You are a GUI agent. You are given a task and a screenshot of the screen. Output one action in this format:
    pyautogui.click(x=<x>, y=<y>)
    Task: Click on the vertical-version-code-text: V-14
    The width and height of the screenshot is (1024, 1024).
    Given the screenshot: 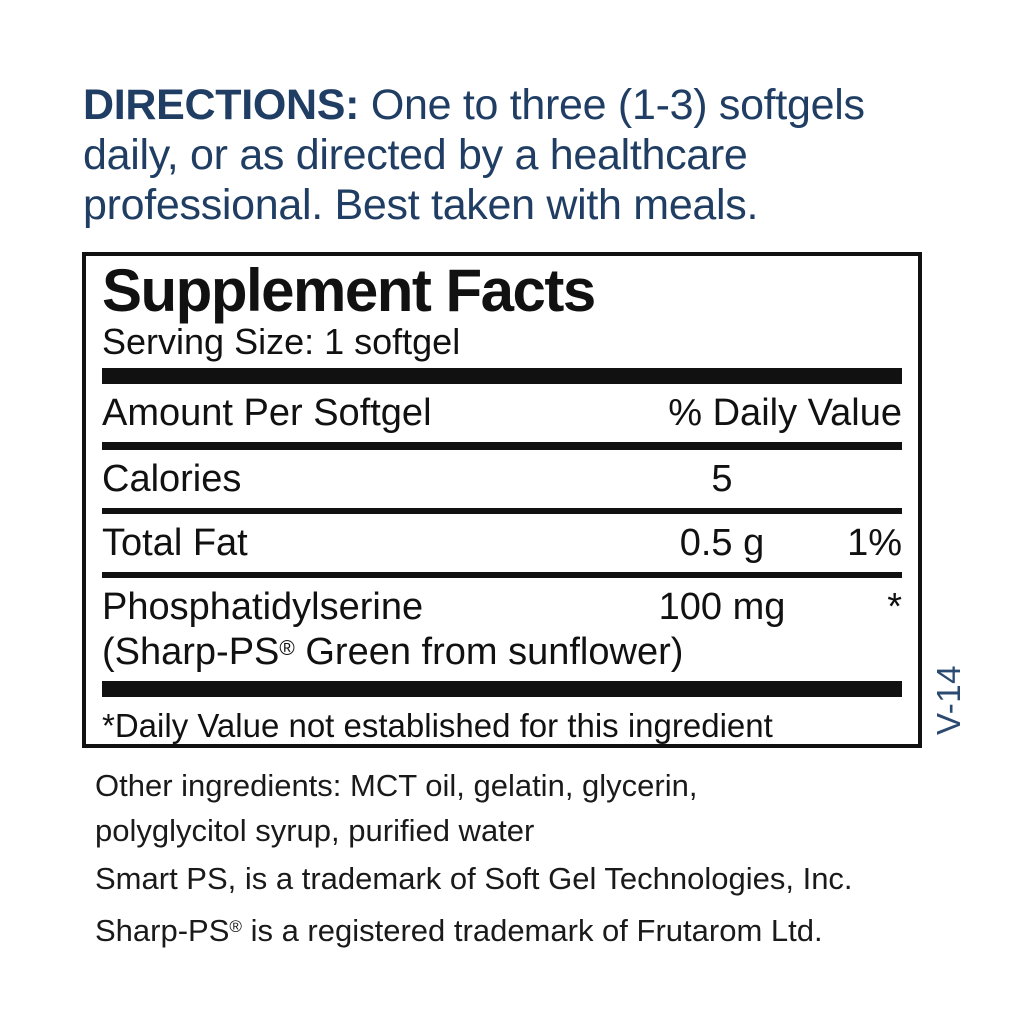 What is the action you would take?
    pyautogui.click(x=949, y=700)
    